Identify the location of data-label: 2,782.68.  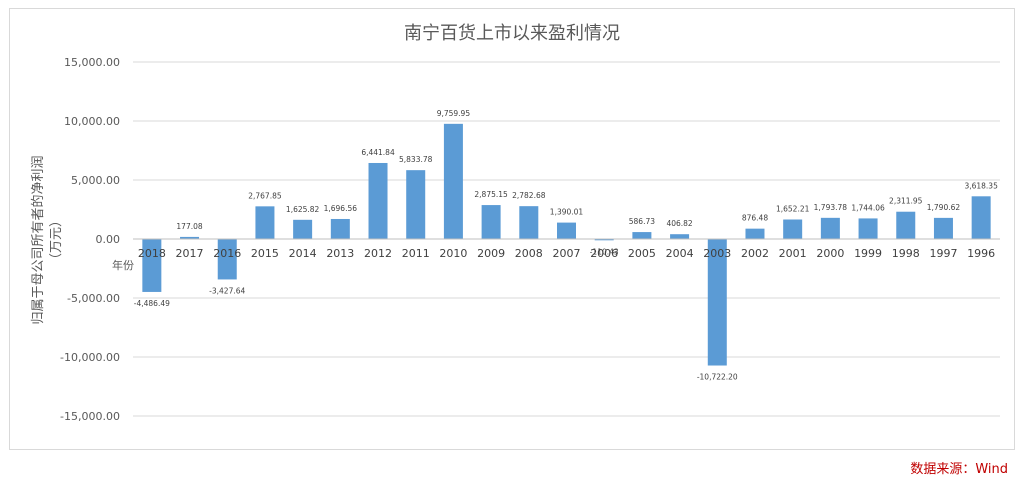
(529, 195).